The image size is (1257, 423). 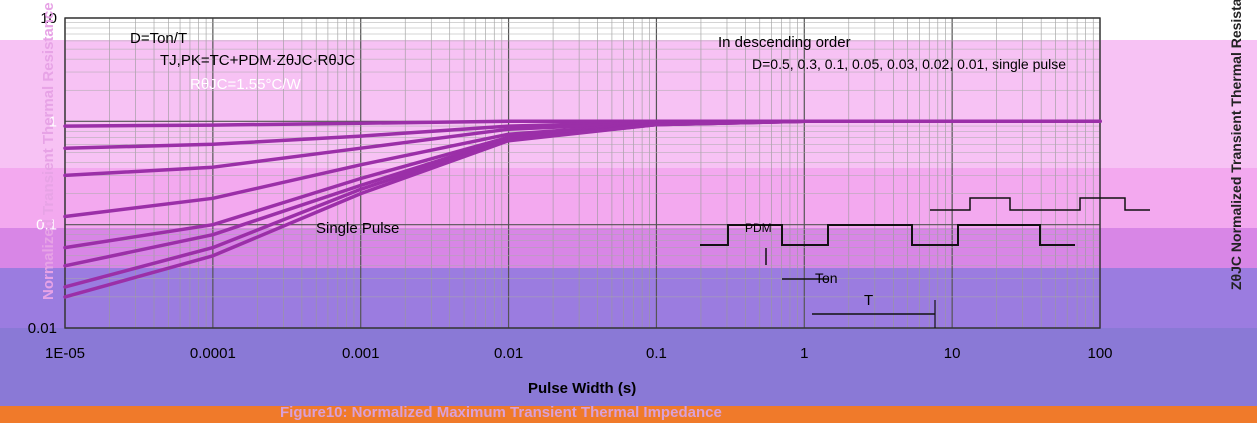 I want to click on pulse-train, so click(x=887, y=235).